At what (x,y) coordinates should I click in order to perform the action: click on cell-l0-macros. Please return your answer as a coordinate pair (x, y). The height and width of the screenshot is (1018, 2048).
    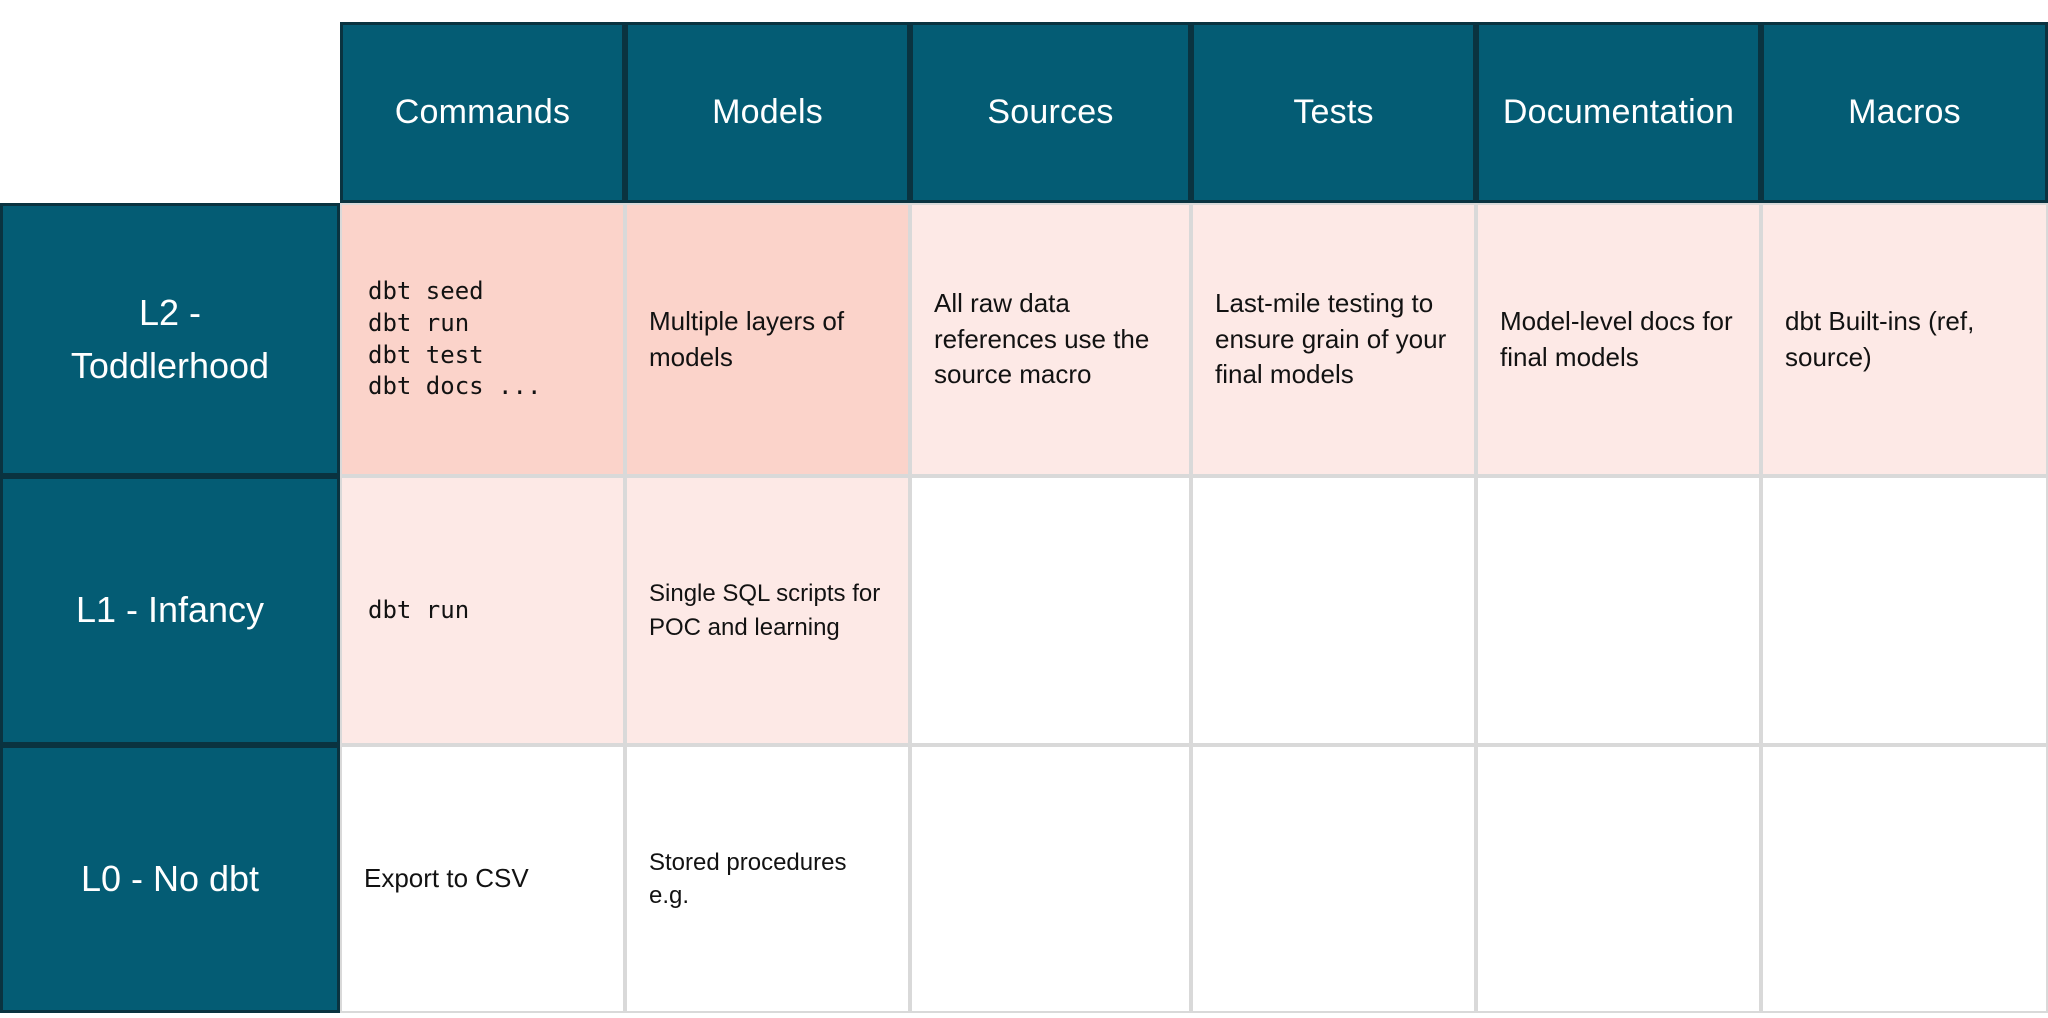
    Looking at the image, I should click on (1904, 879).